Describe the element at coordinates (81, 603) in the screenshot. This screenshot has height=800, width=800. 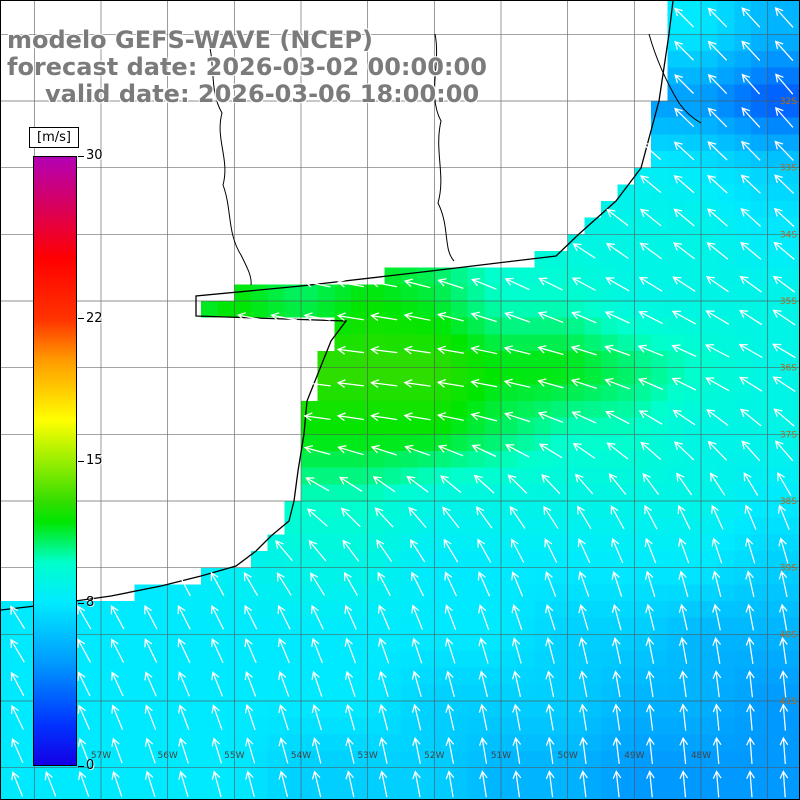
I see `colorbar-tick-mark` at that location.